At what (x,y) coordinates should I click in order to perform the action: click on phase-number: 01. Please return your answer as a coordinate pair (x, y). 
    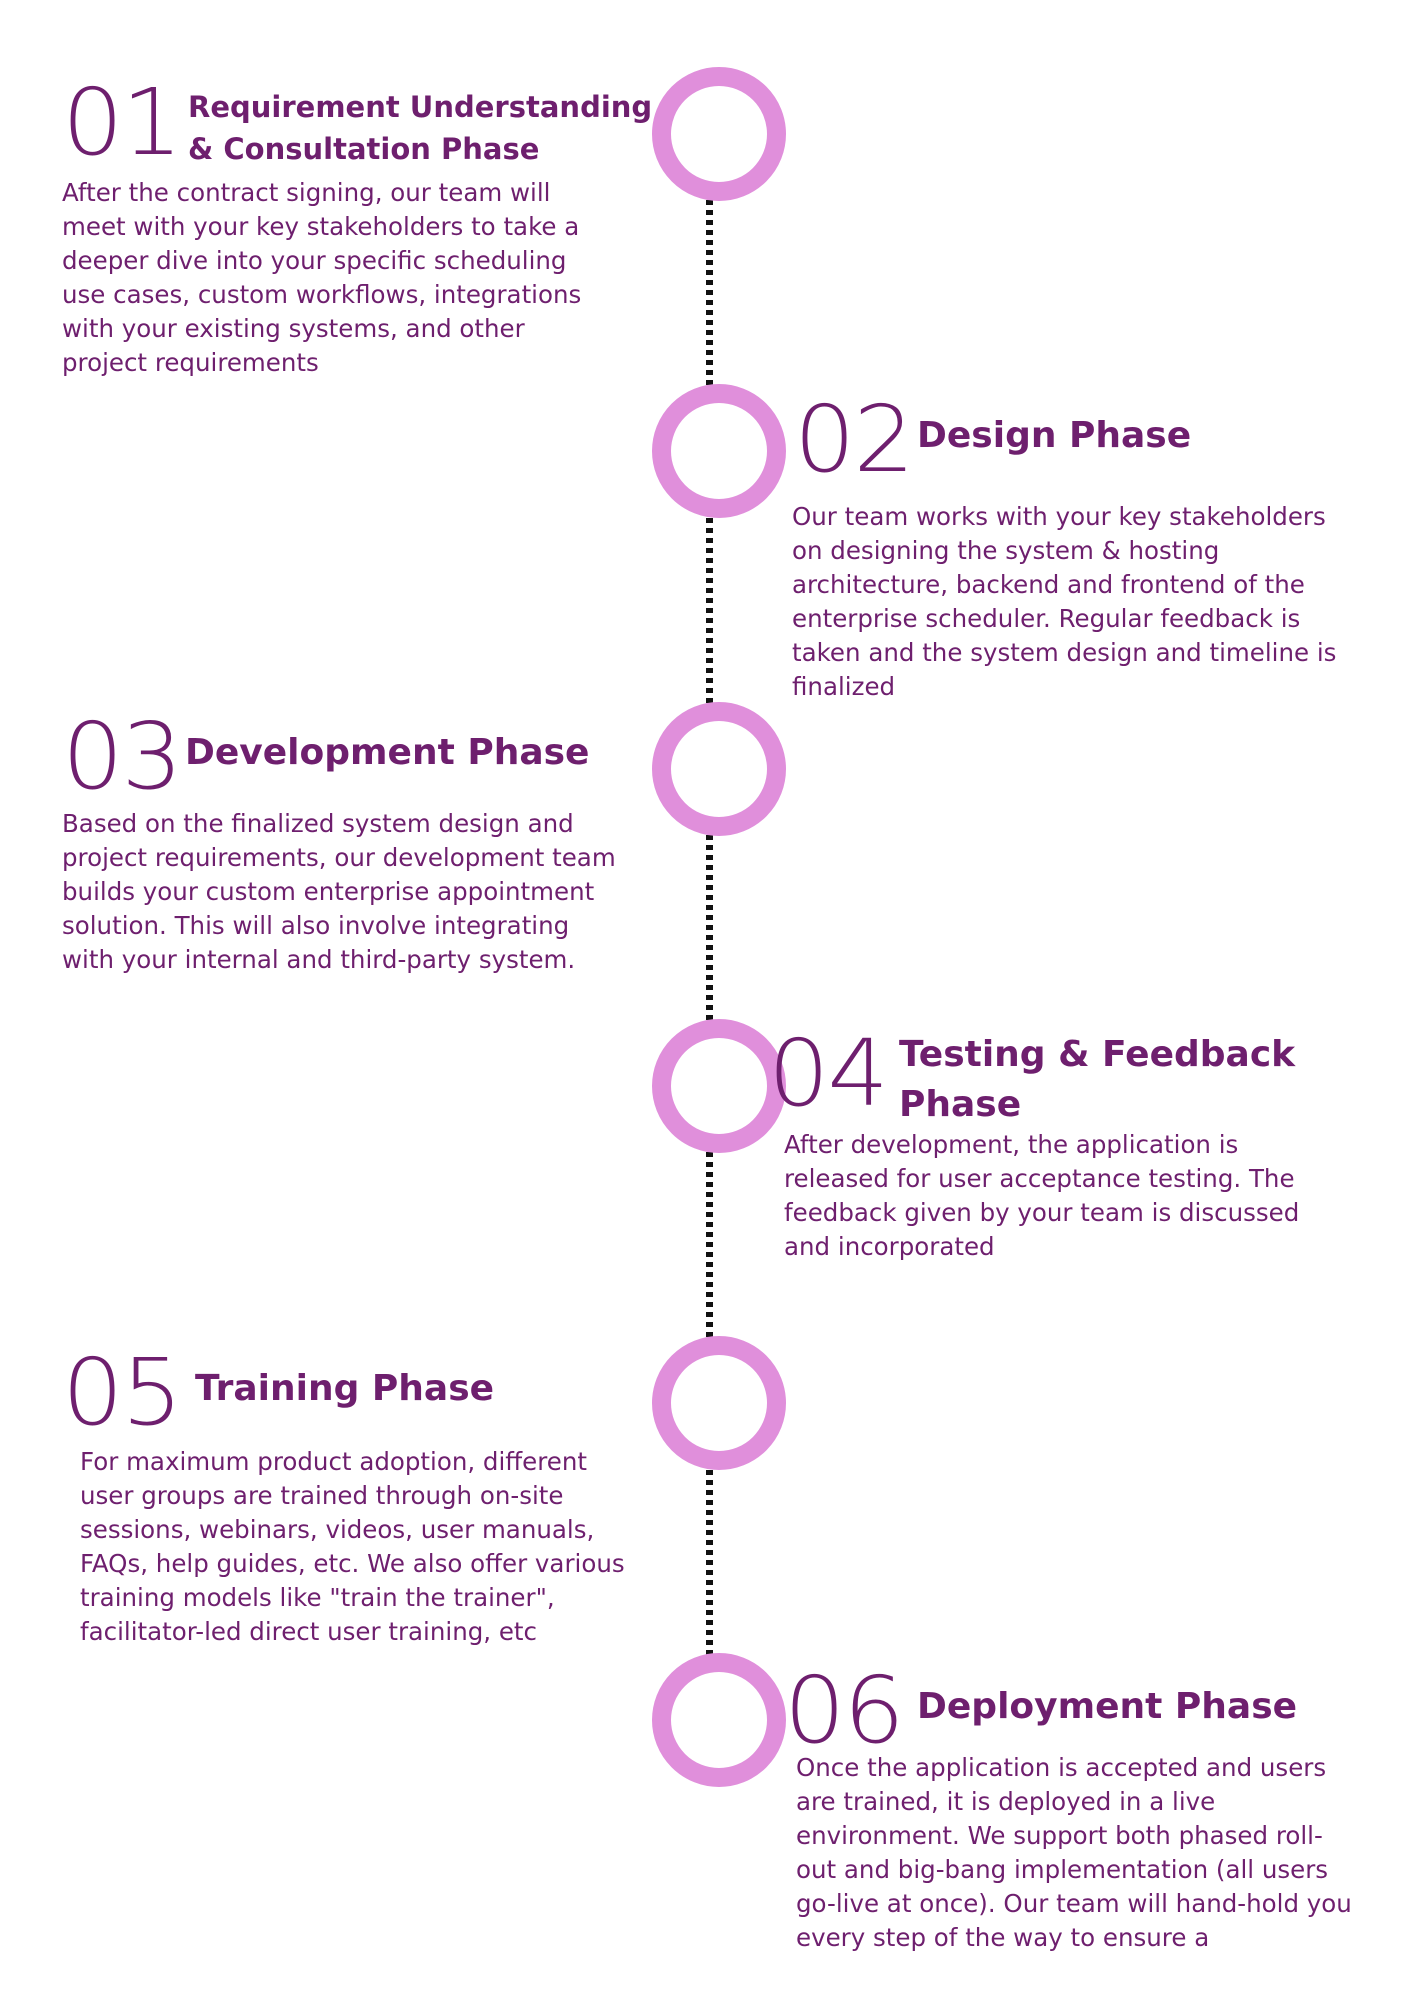
    Looking at the image, I should click on (122, 122).